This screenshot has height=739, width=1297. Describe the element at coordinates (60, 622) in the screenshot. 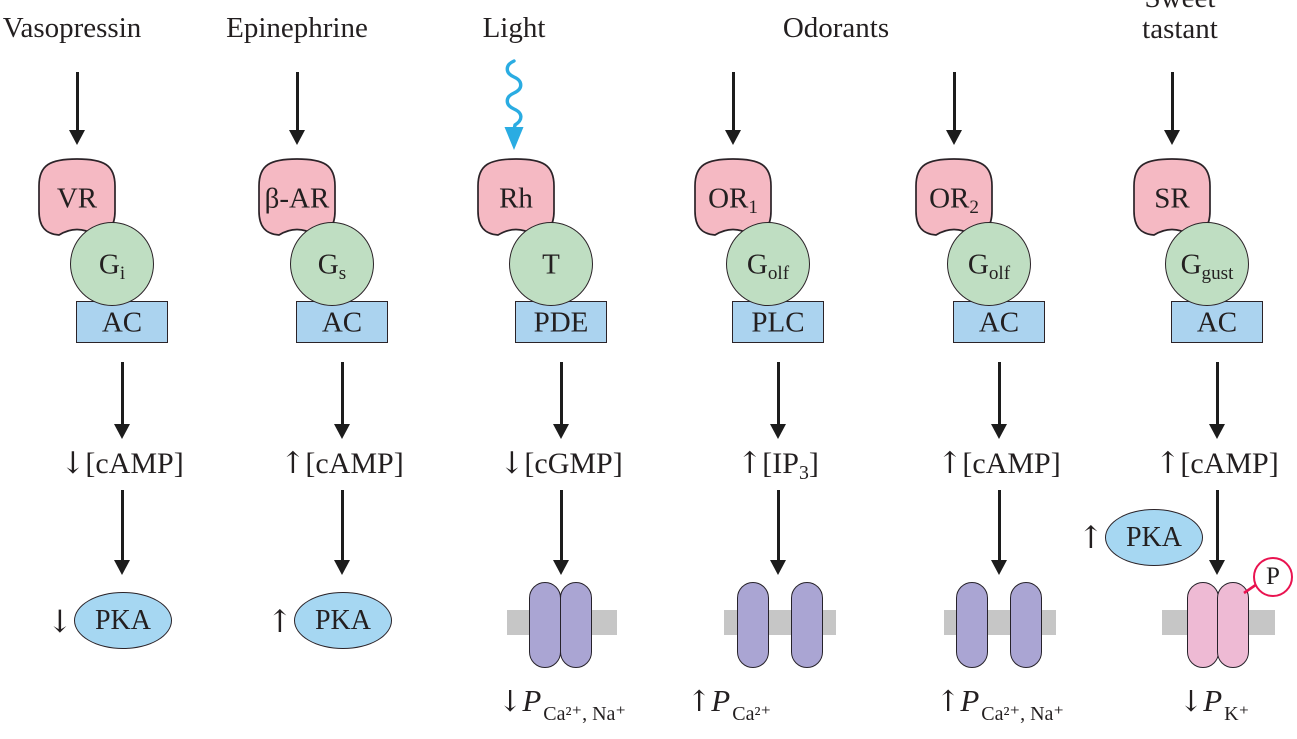

I see `pka-change-arrow: ↓` at that location.